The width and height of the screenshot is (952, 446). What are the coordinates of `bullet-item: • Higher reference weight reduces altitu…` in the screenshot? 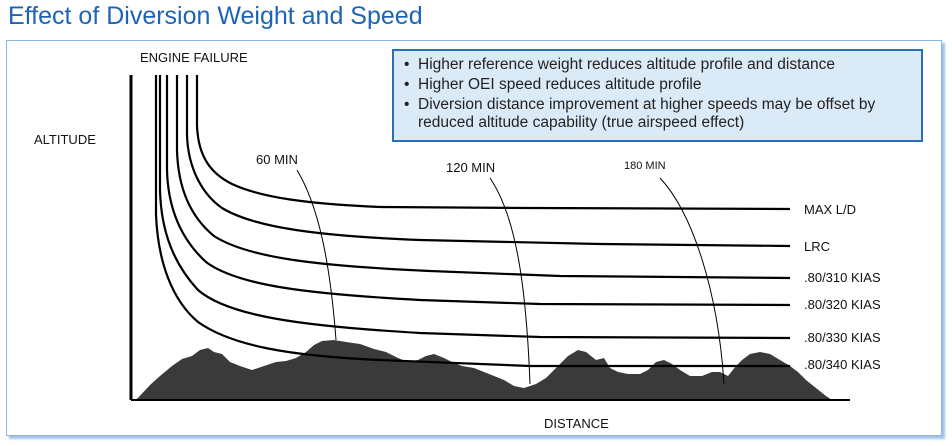 It's located at (657, 65).